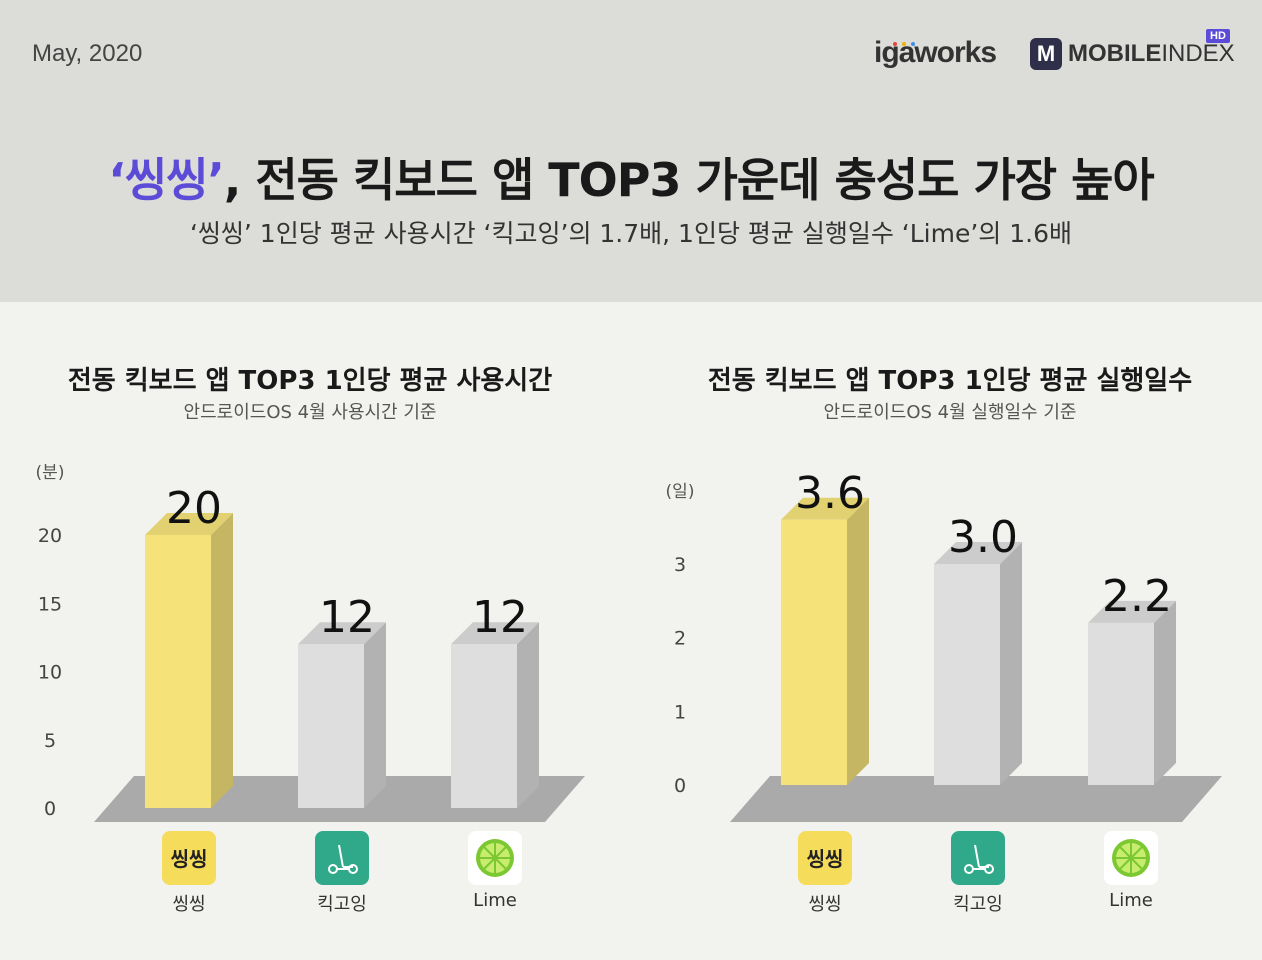  I want to click on chart-2-ytick-label: 2, so click(680, 639).